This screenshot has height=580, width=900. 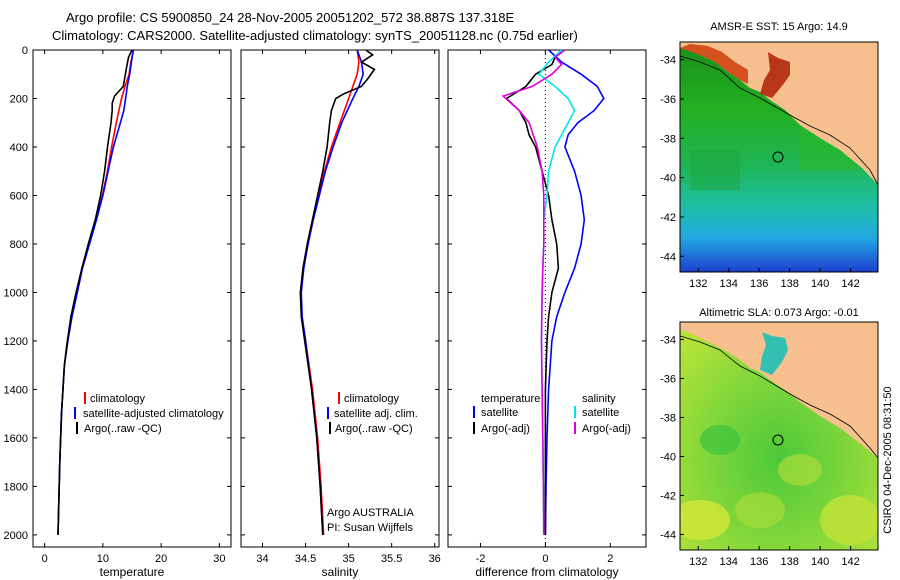 I want to click on x-tick-label: 10, so click(x=103, y=559).